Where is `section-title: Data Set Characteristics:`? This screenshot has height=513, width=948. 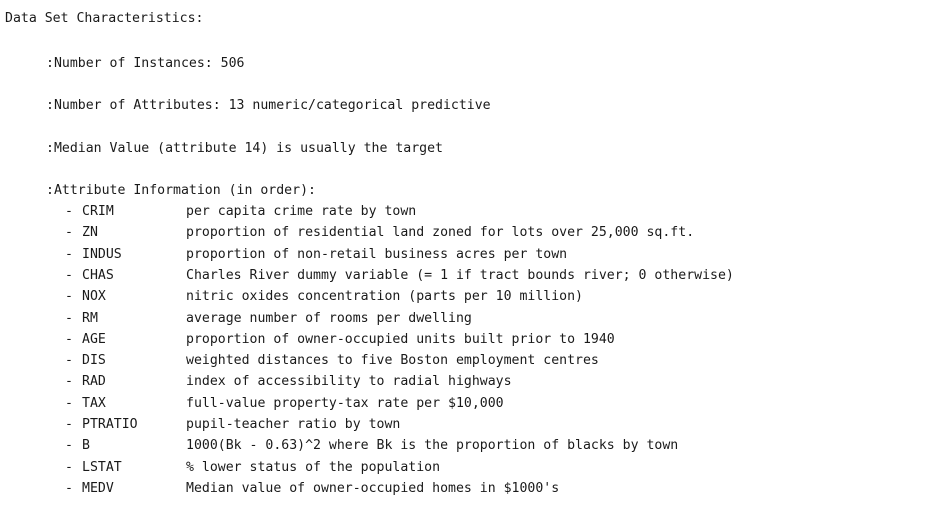
section-title: Data Set Characteristics: is located at coordinates (104, 18).